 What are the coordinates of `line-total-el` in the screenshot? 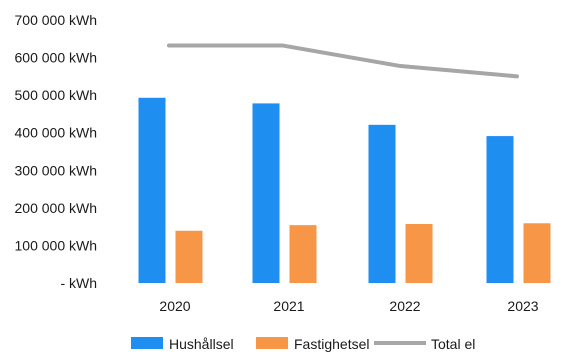 It's located at (343, 61).